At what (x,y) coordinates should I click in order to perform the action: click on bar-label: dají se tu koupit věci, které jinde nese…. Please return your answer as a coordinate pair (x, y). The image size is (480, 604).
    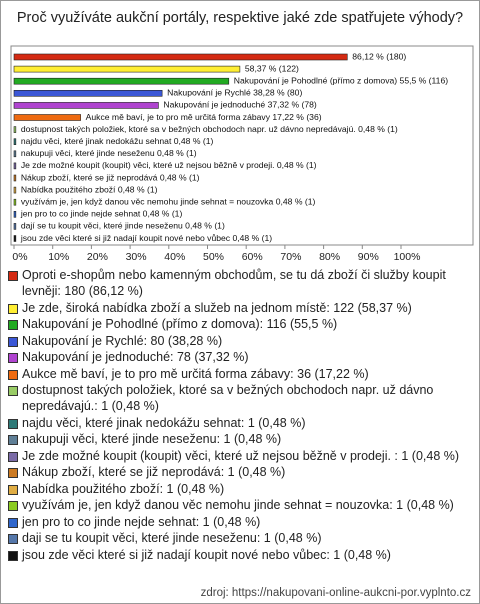
    Looking at the image, I should click on (123, 226).